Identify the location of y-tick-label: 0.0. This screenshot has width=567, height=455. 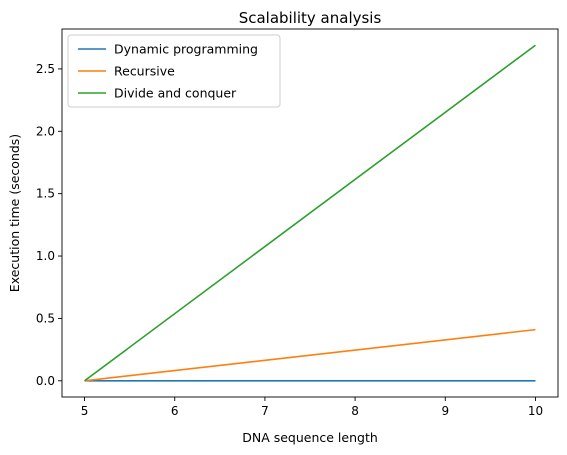
(45, 381).